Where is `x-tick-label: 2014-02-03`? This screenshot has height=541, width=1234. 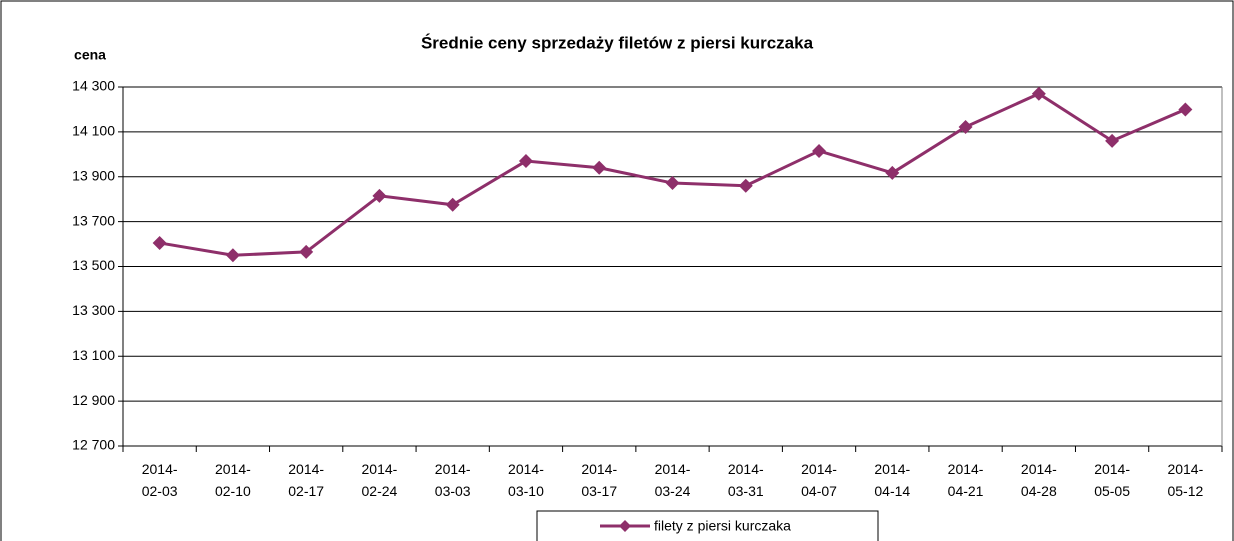 x-tick-label: 2014-02-03 is located at coordinates (159, 480).